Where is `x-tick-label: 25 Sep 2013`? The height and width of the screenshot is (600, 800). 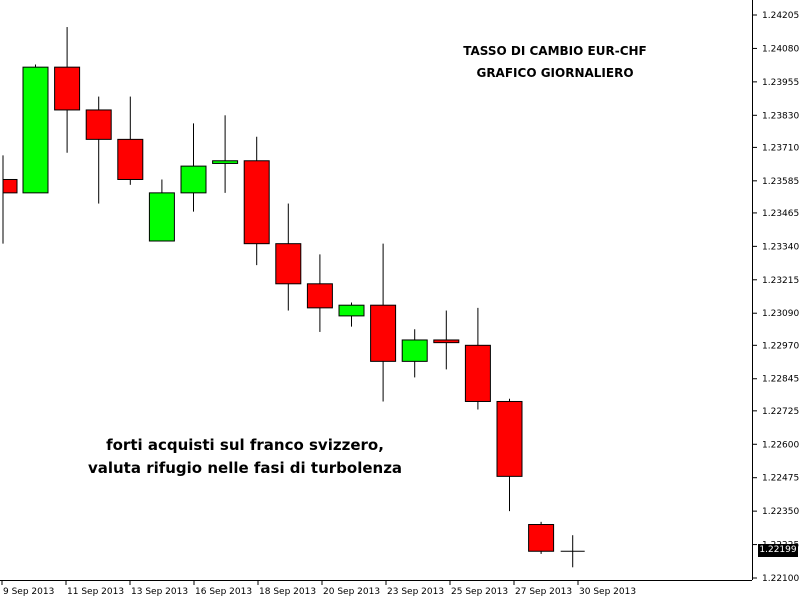 x-tick-label: 25 Sep 2013 is located at coordinates (479, 592).